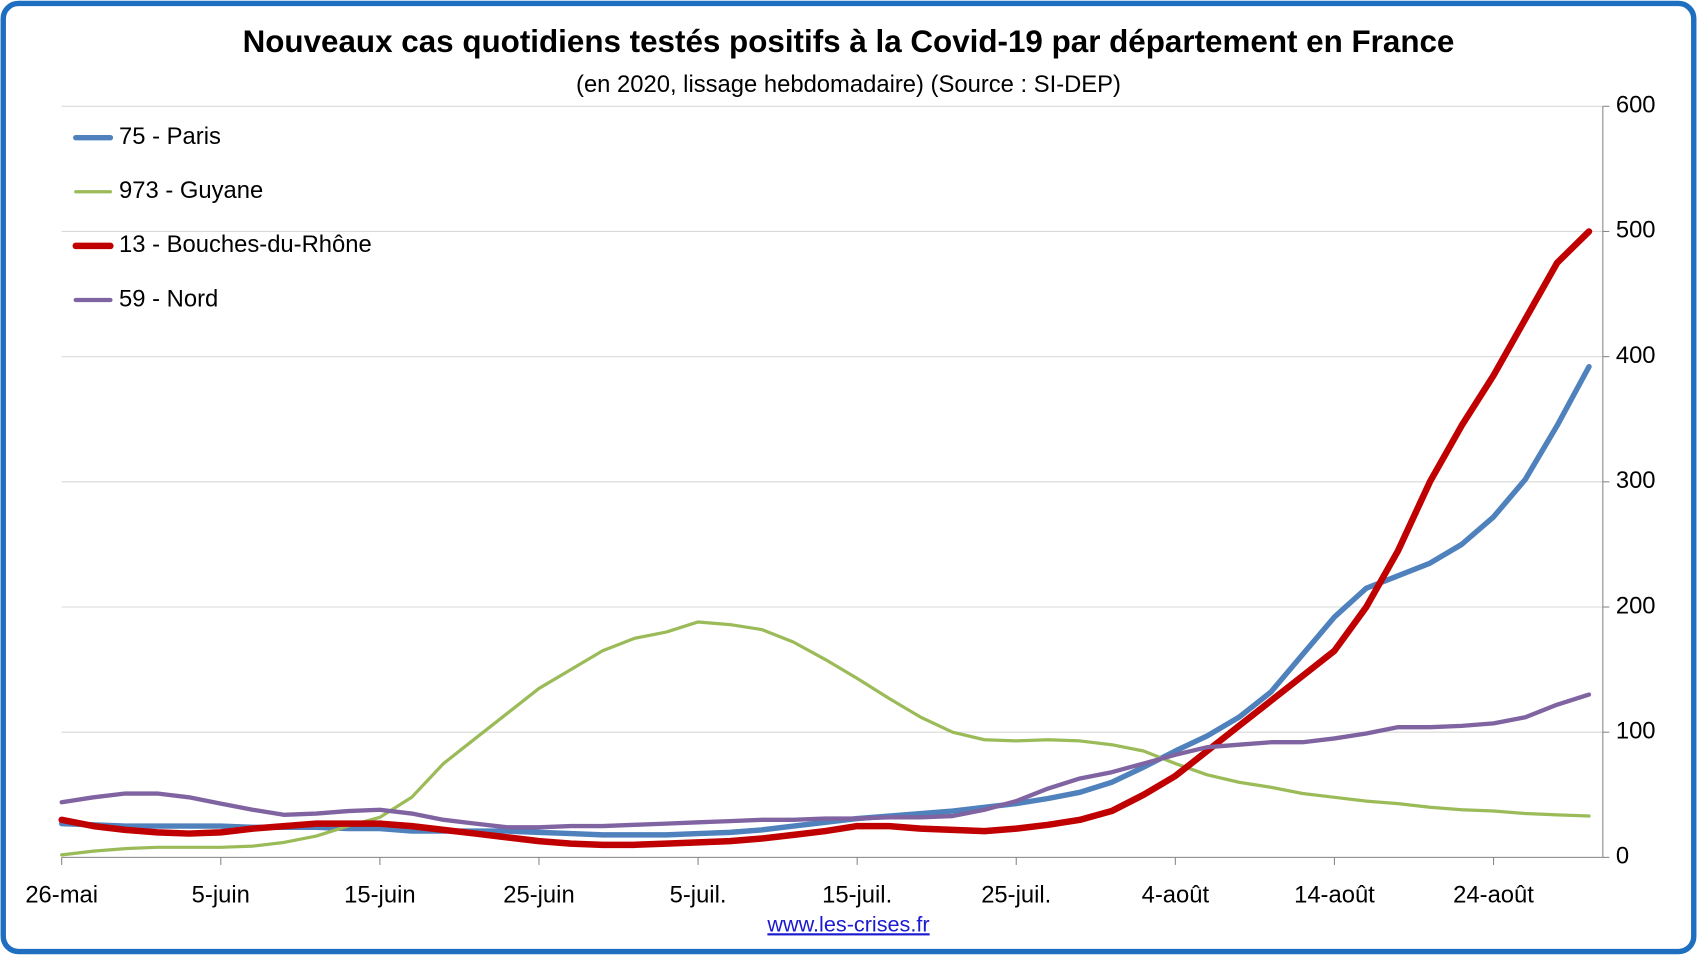  What do you see at coordinates (1493, 895) in the screenshot?
I see `x-tick-label: 24-août` at bounding box center [1493, 895].